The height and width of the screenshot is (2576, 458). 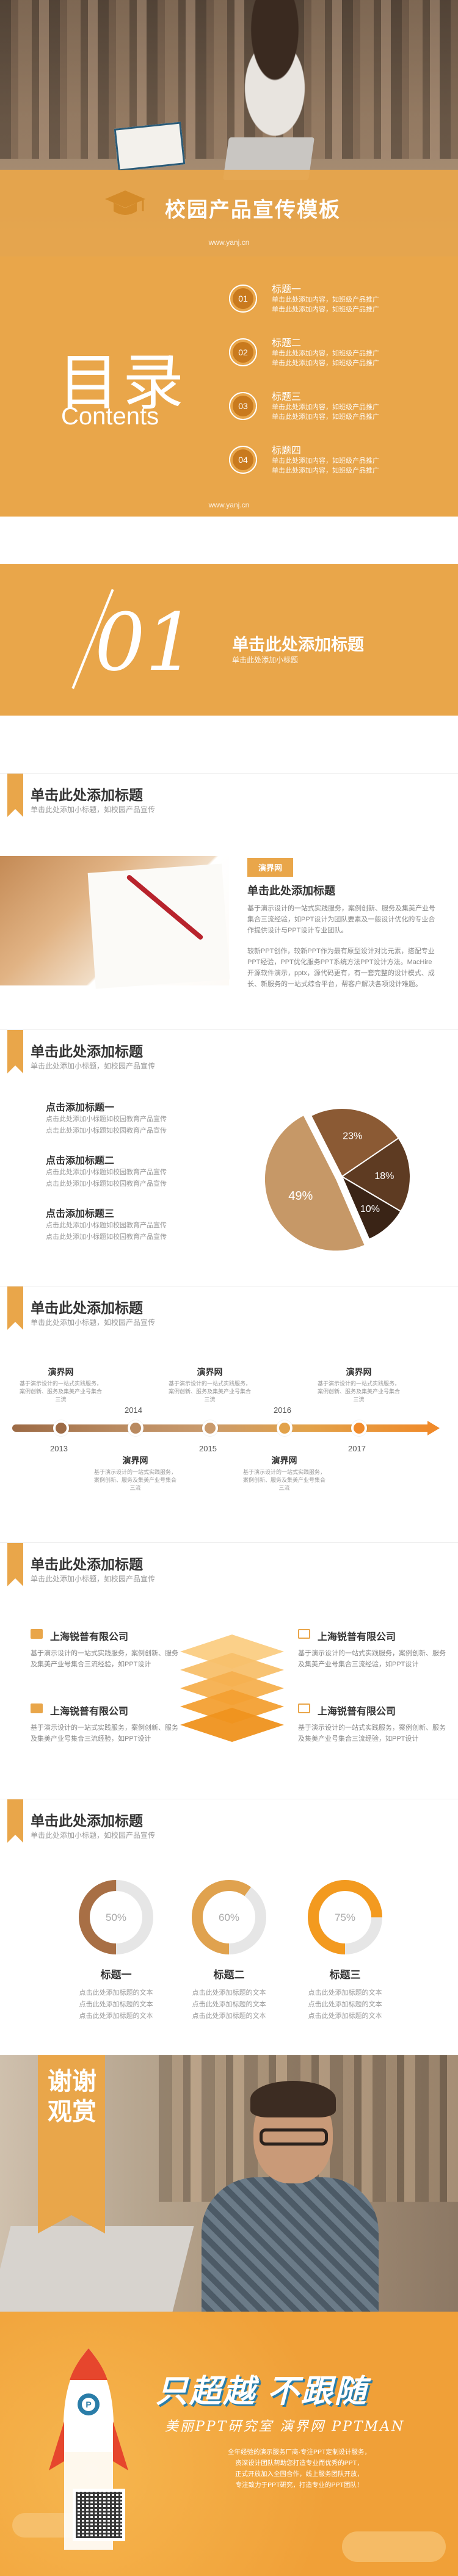 I want to click on cover-title-band: 校园产品宣传模板 www.yanj.cn, so click(x=229, y=213).